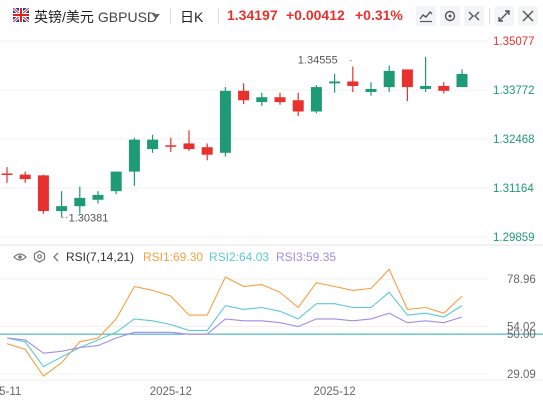  Describe the element at coordinates (514, 42) in the screenshot. I see `price-axis-label: 1.35077` at that location.